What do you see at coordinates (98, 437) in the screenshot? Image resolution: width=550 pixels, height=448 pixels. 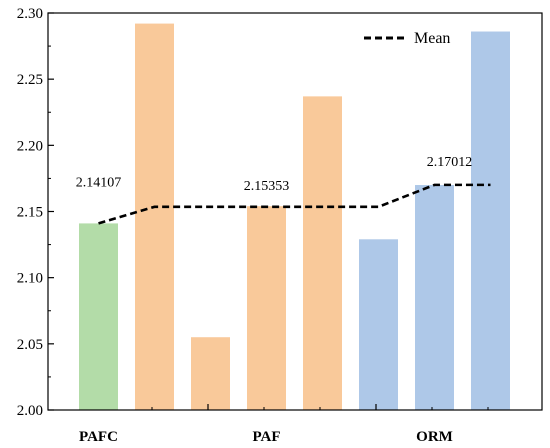 I see `category-label-pafc: PAFC` at bounding box center [98, 437].